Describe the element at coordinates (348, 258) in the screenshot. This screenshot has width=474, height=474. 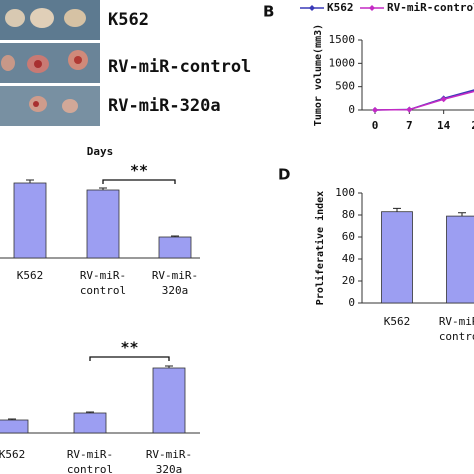
I see `y-tick-label: 40` at that location.